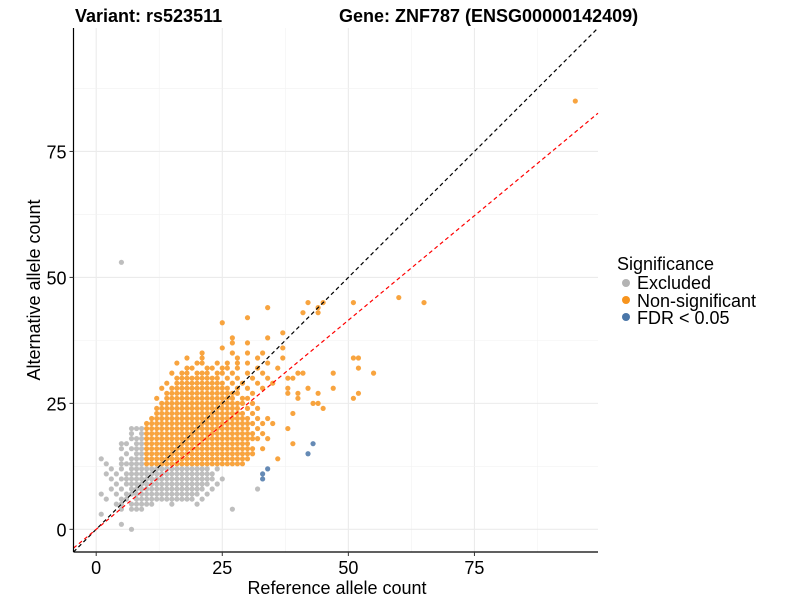  Describe the element at coordinates (96, 568) in the screenshot. I see `x-tick-label: 0` at that location.